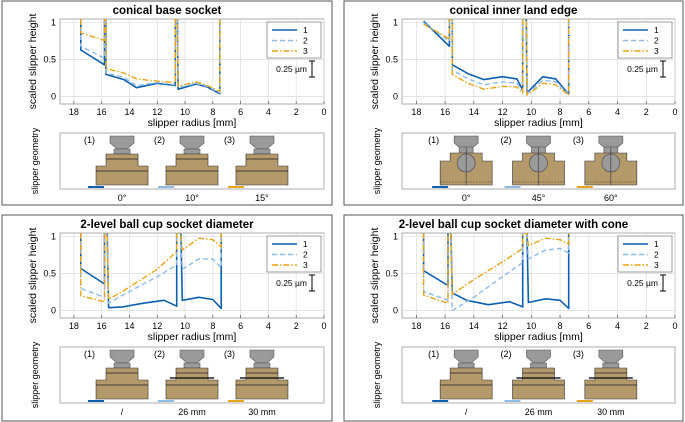  What do you see at coordinates (192, 198) in the screenshot?
I see `geometry-tick-label: 10°` at bounding box center [192, 198].